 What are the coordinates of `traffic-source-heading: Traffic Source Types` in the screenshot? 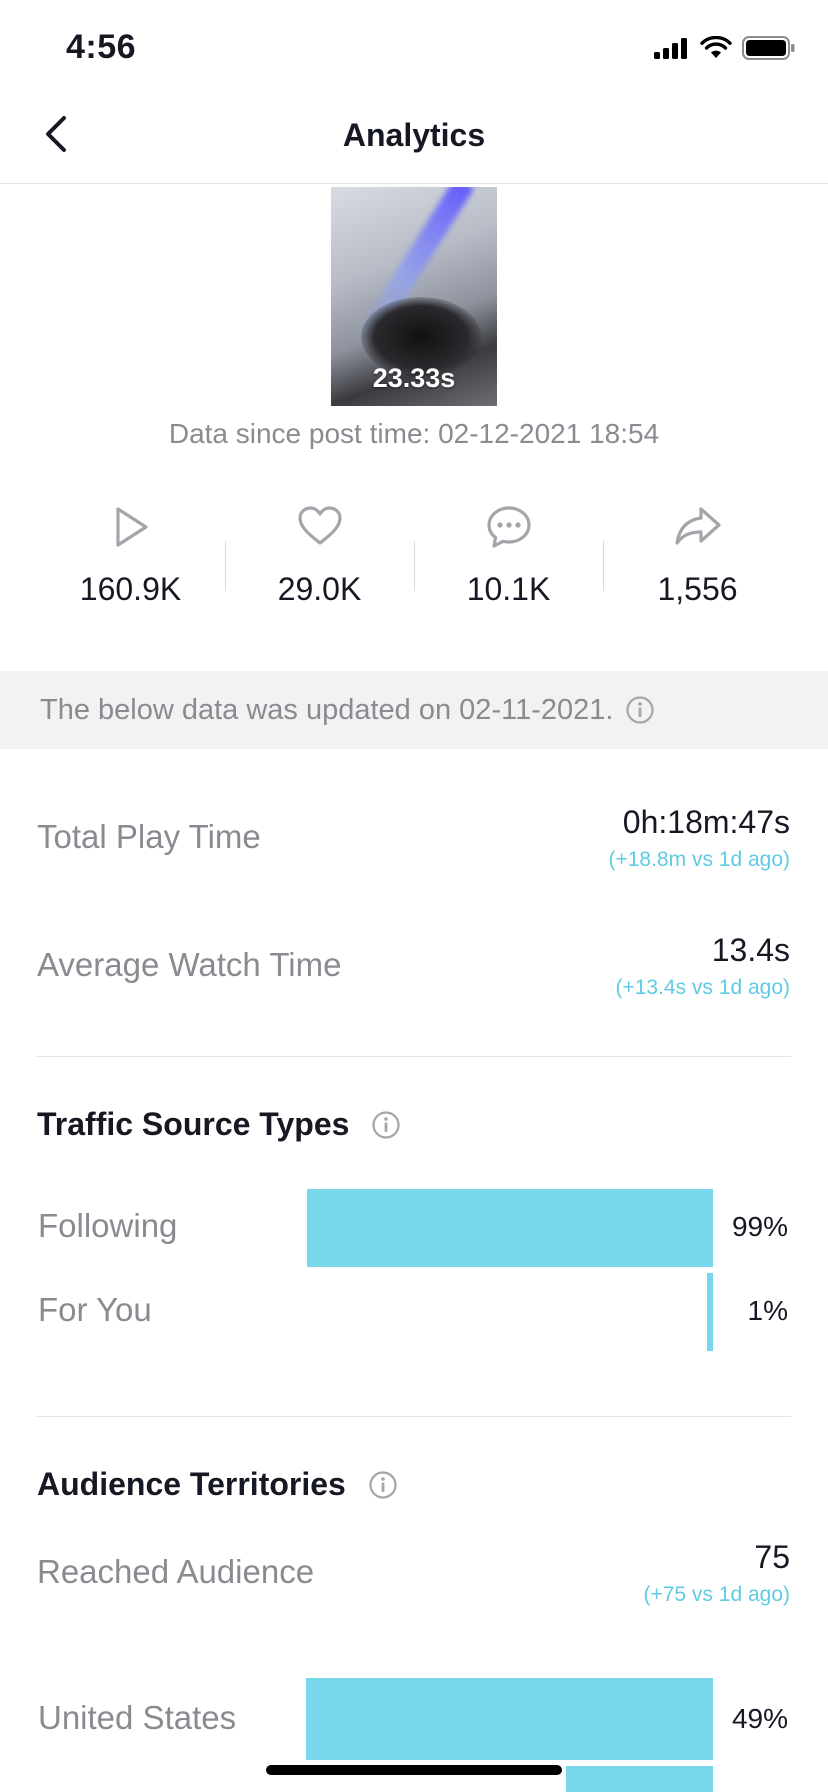 It's located at (193, 1124).